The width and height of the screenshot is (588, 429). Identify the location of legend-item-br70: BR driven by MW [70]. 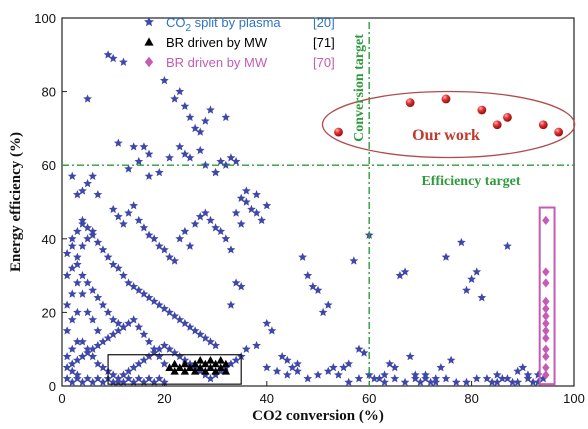
(239, 62).